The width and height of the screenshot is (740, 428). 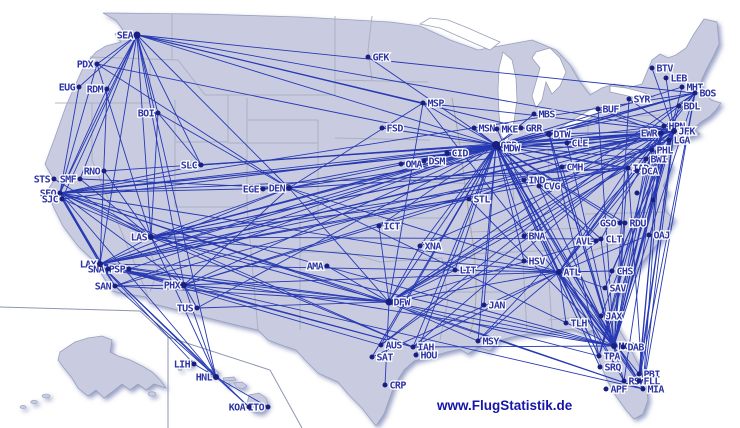 What do you see at coordinates (484, 305) in the screenshot?
I see `airport-dot-JAN` at bounding box center [484, 305].